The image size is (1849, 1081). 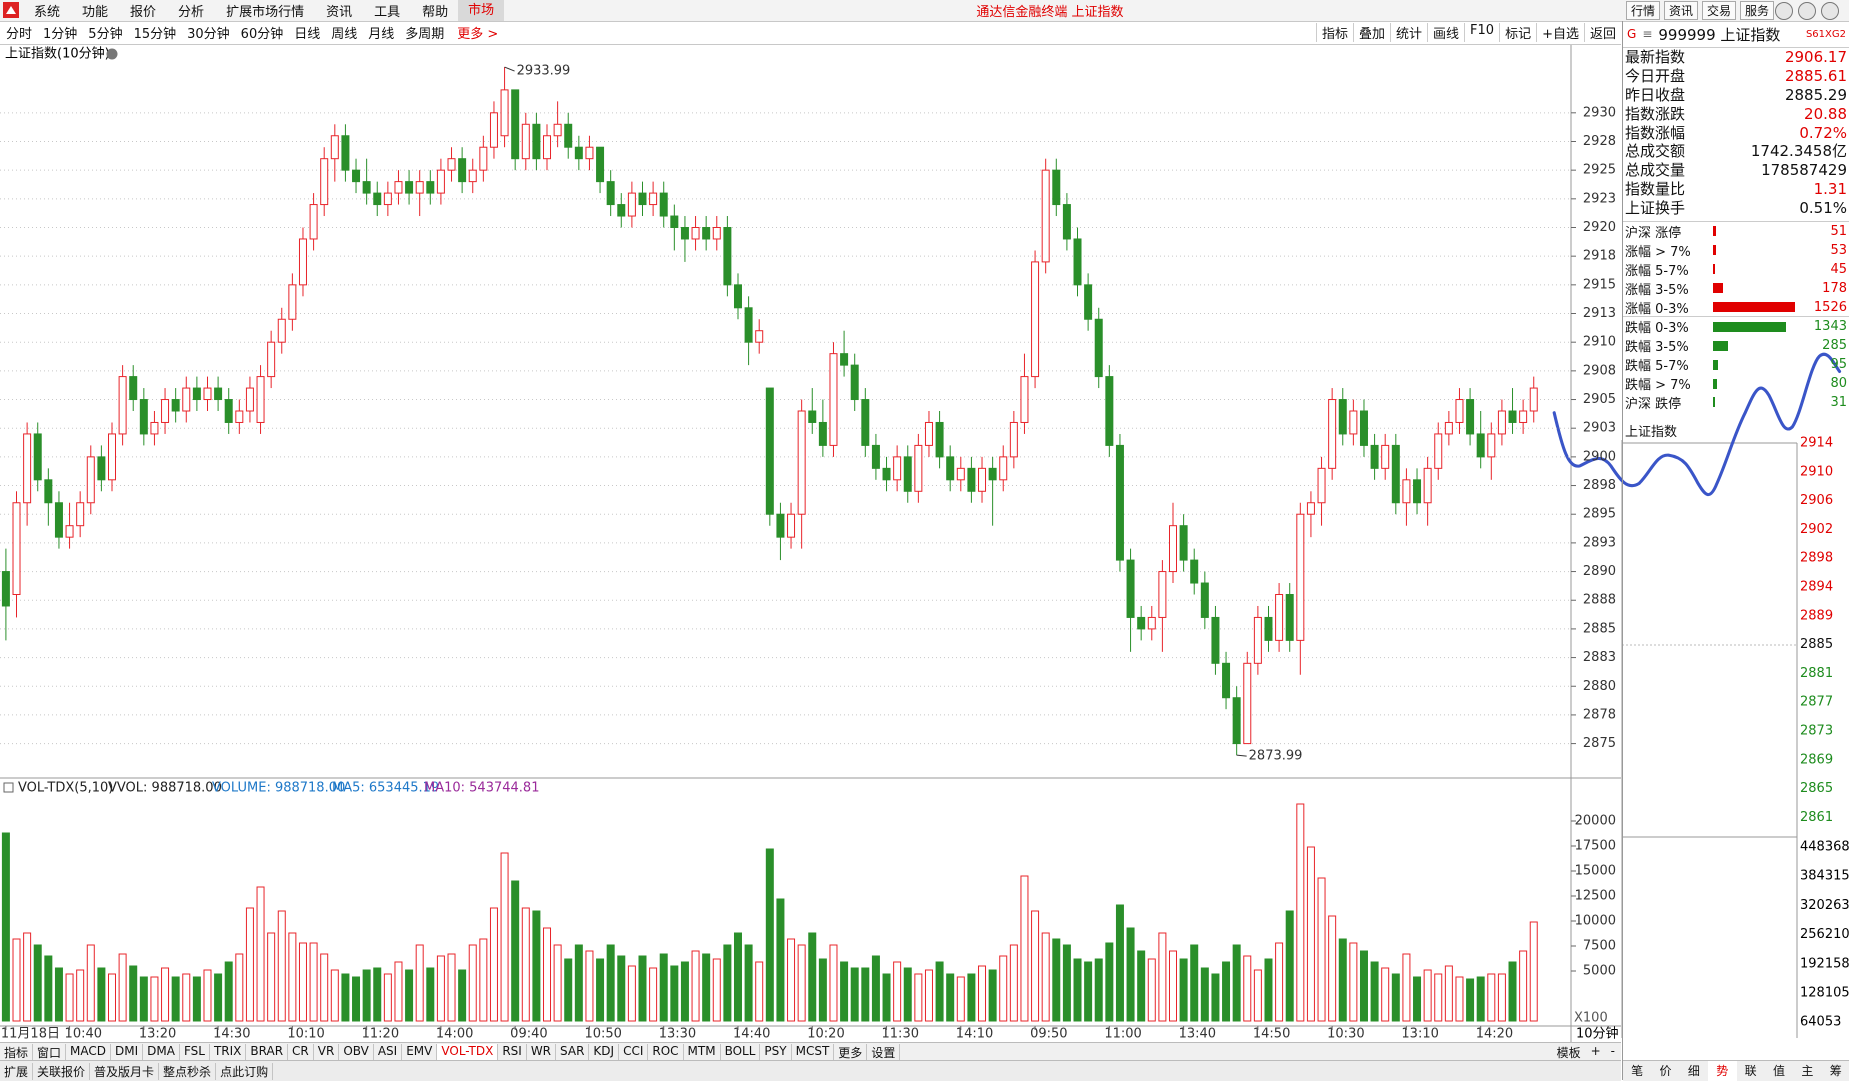 What do you see at coordinates (478, 34) in the screenshot?
I see `more-periods: 更多 >` at bounding box center [478, 34].